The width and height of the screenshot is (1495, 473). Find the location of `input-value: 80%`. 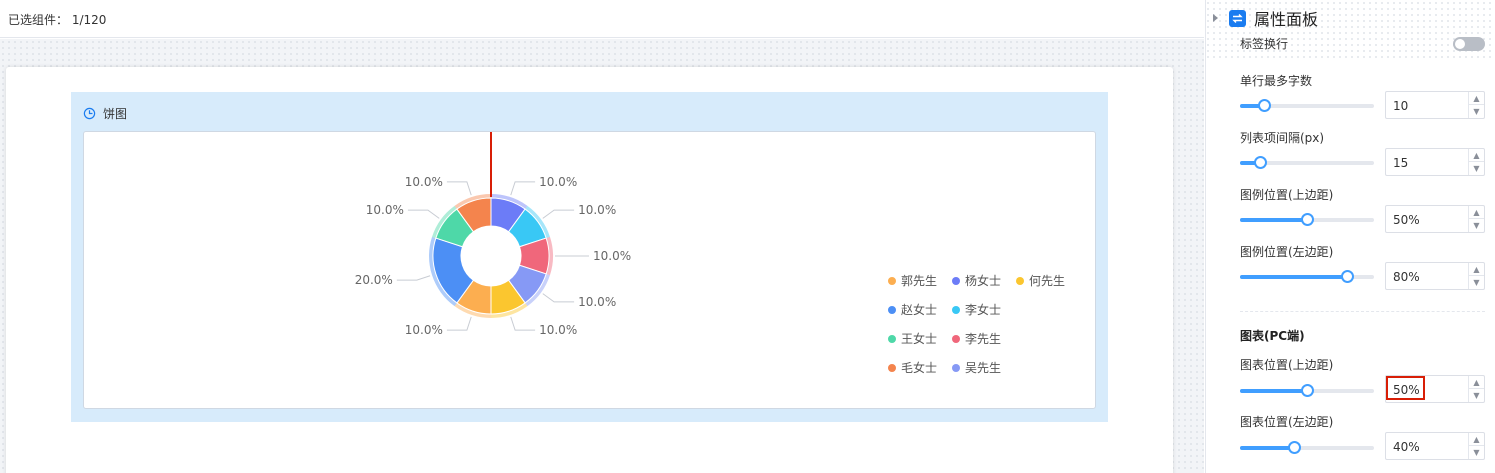

input-value: 80% is located at coordinates (1406, 277).